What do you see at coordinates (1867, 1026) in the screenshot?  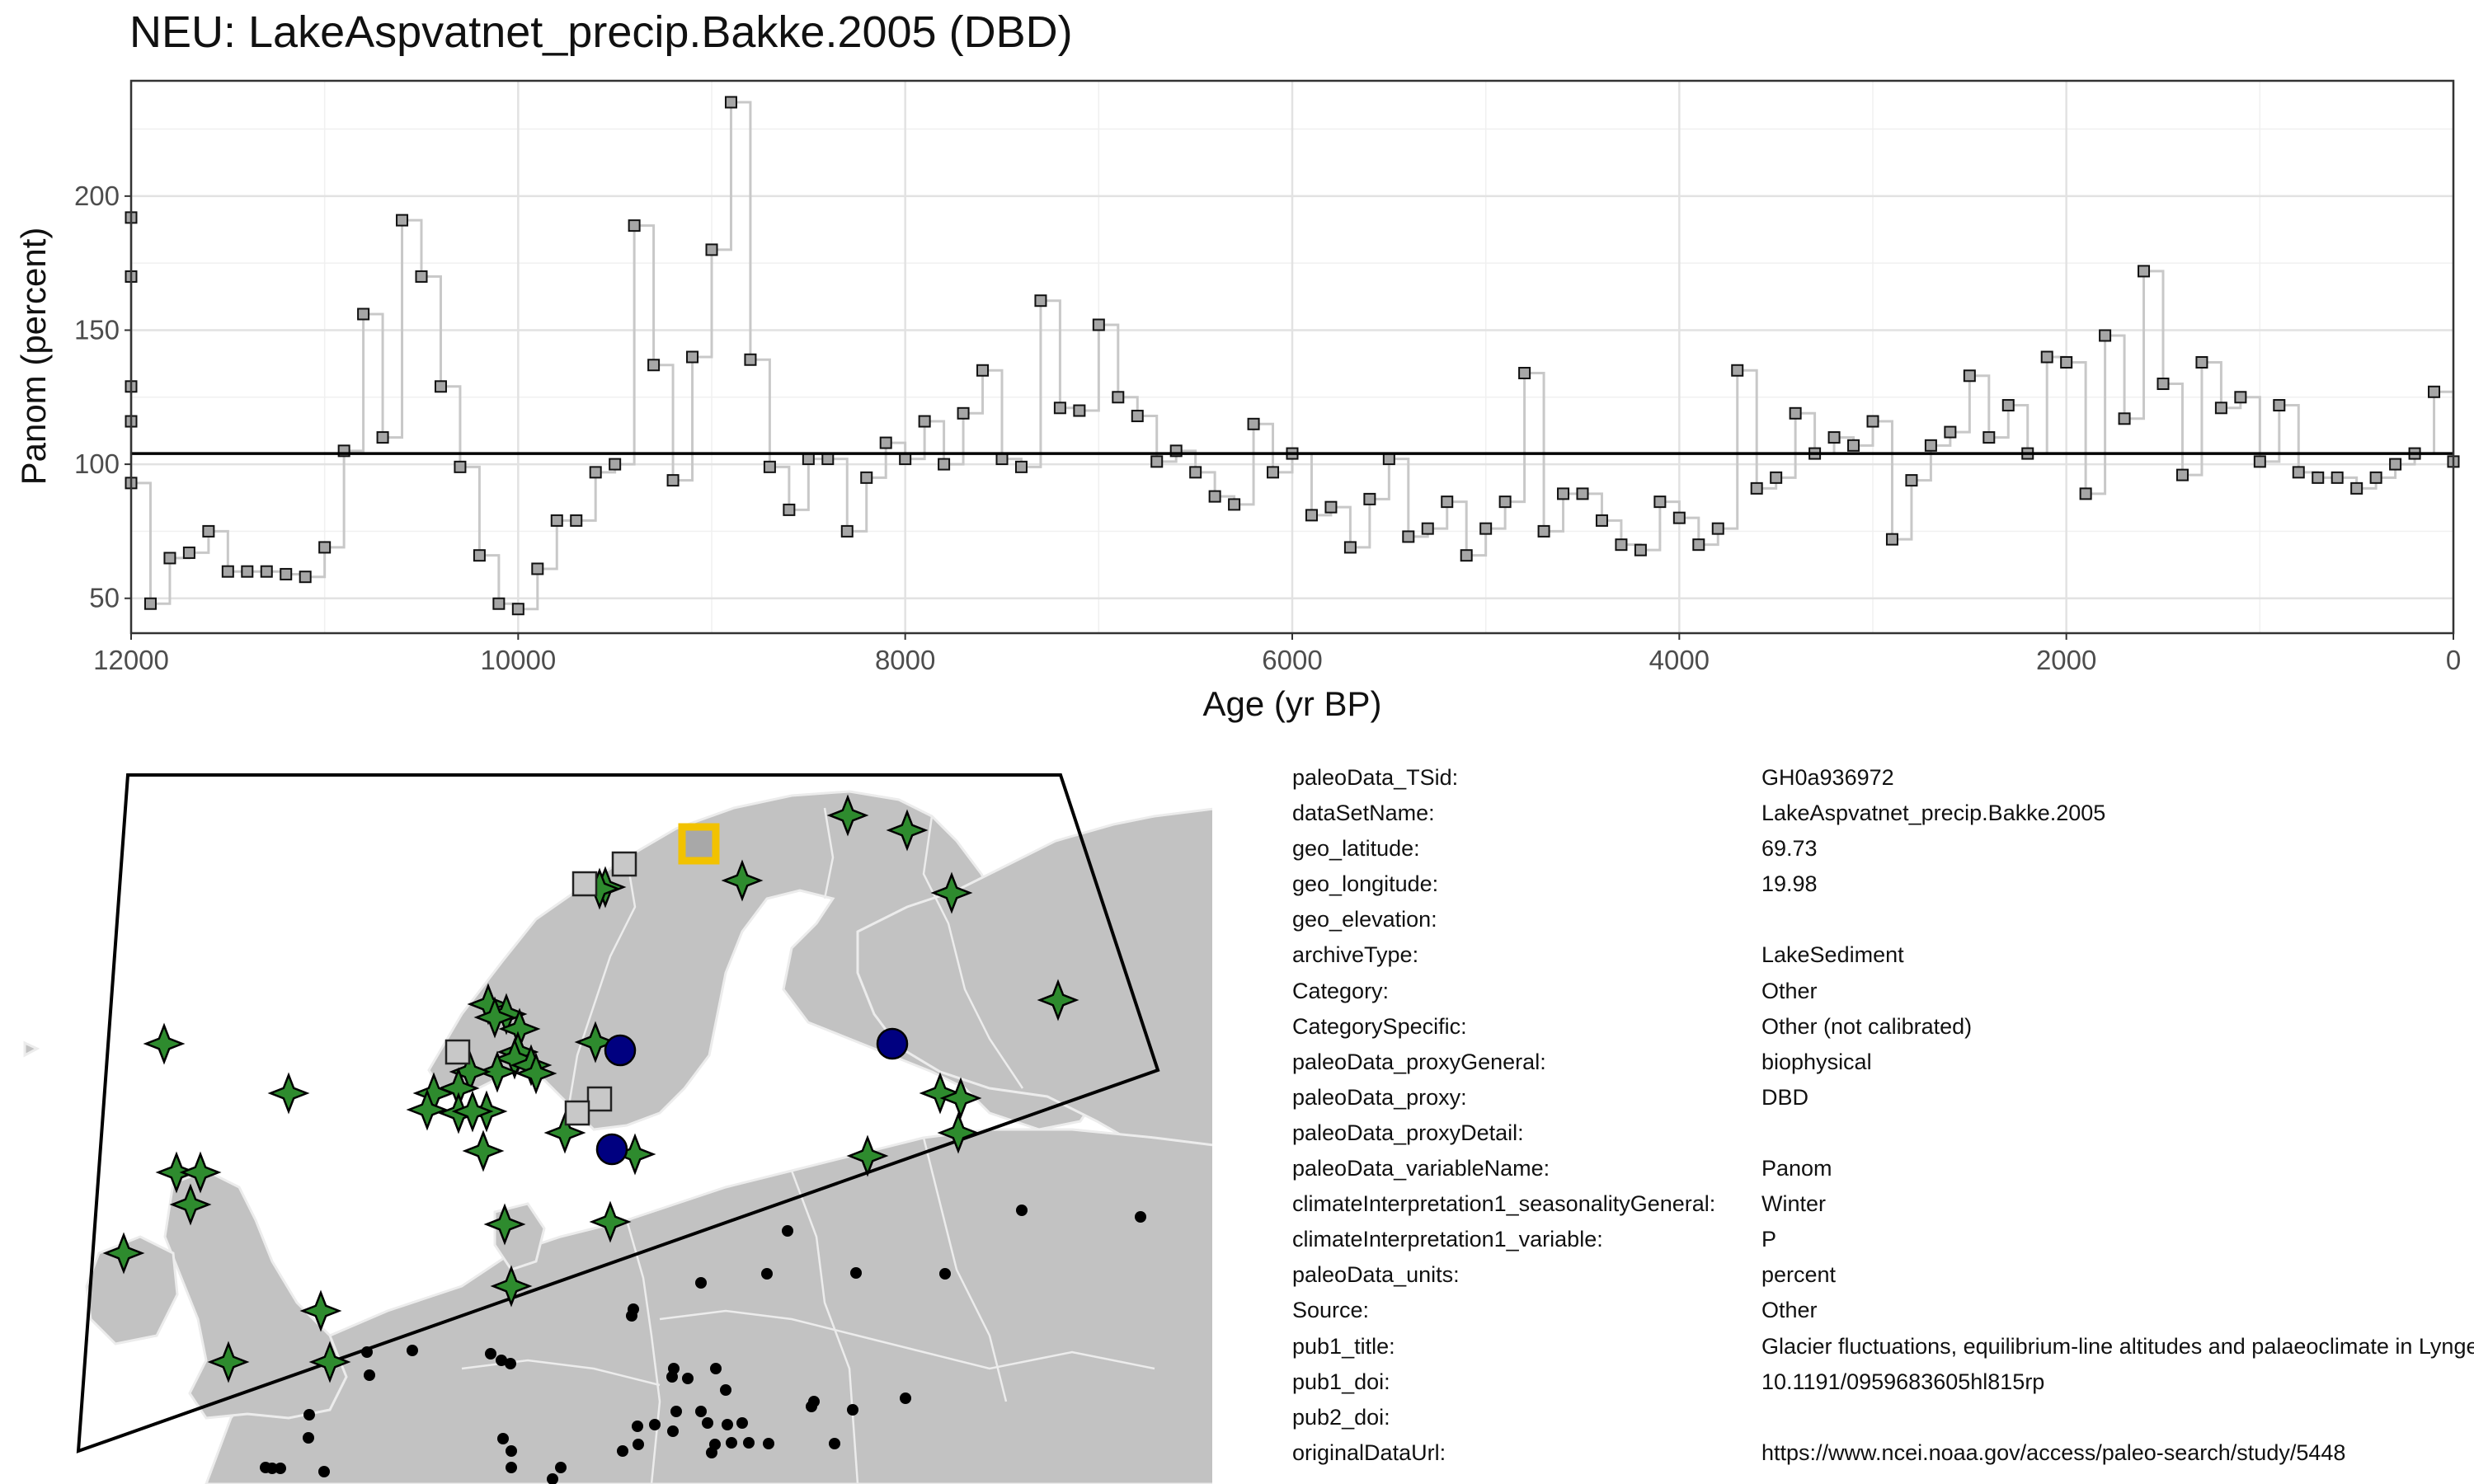 I see `metadata-value: Other (not calibrated)` at bounding box center [1867, 1026].